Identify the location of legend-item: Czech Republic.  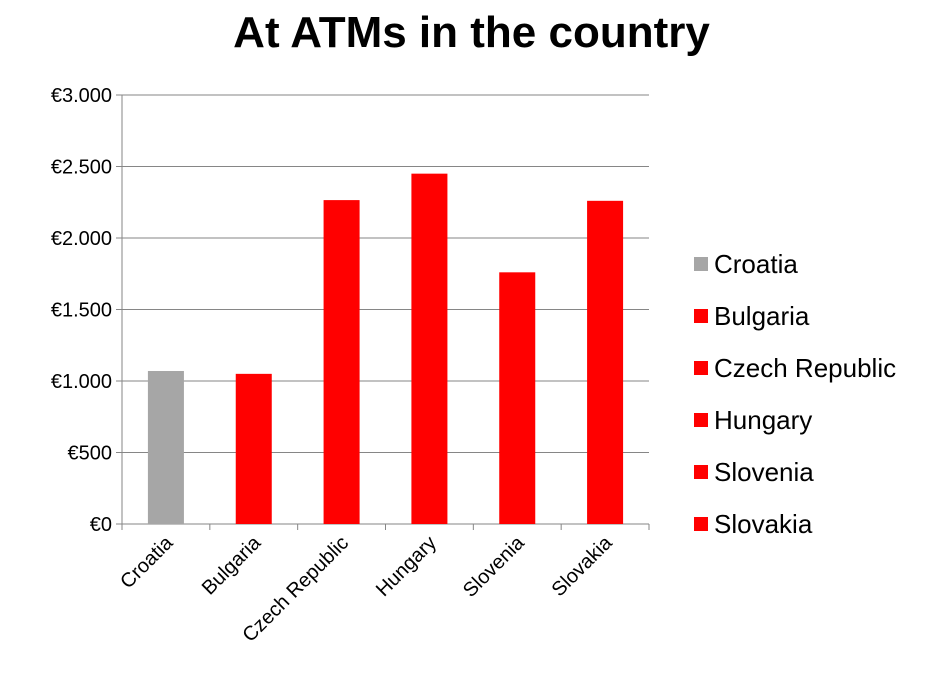
(795, 368).